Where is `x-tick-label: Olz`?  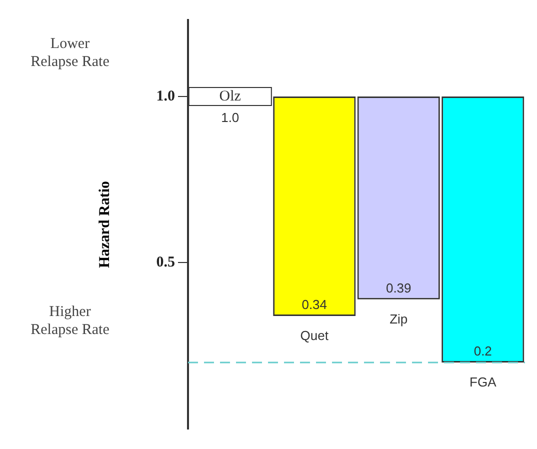
x-tick-label: Olz is located at coordinates (230, 96).